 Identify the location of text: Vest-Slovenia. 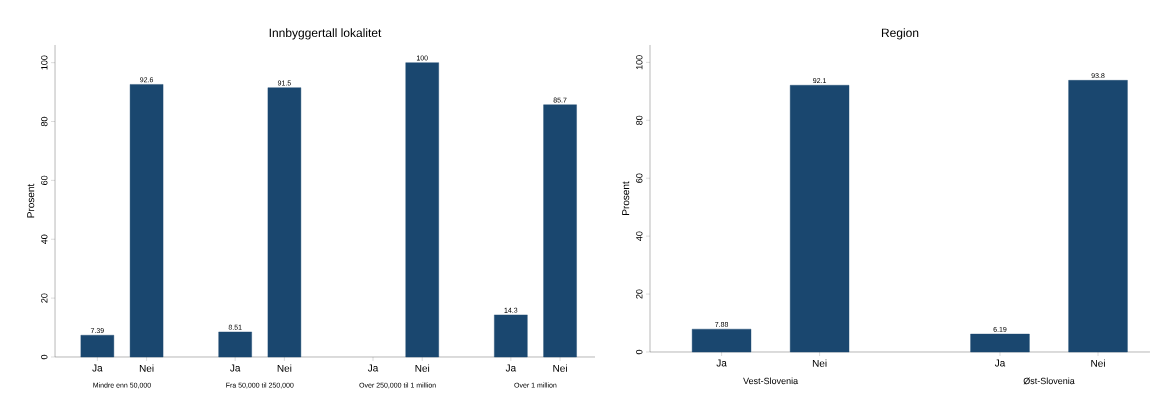
(771, 381).